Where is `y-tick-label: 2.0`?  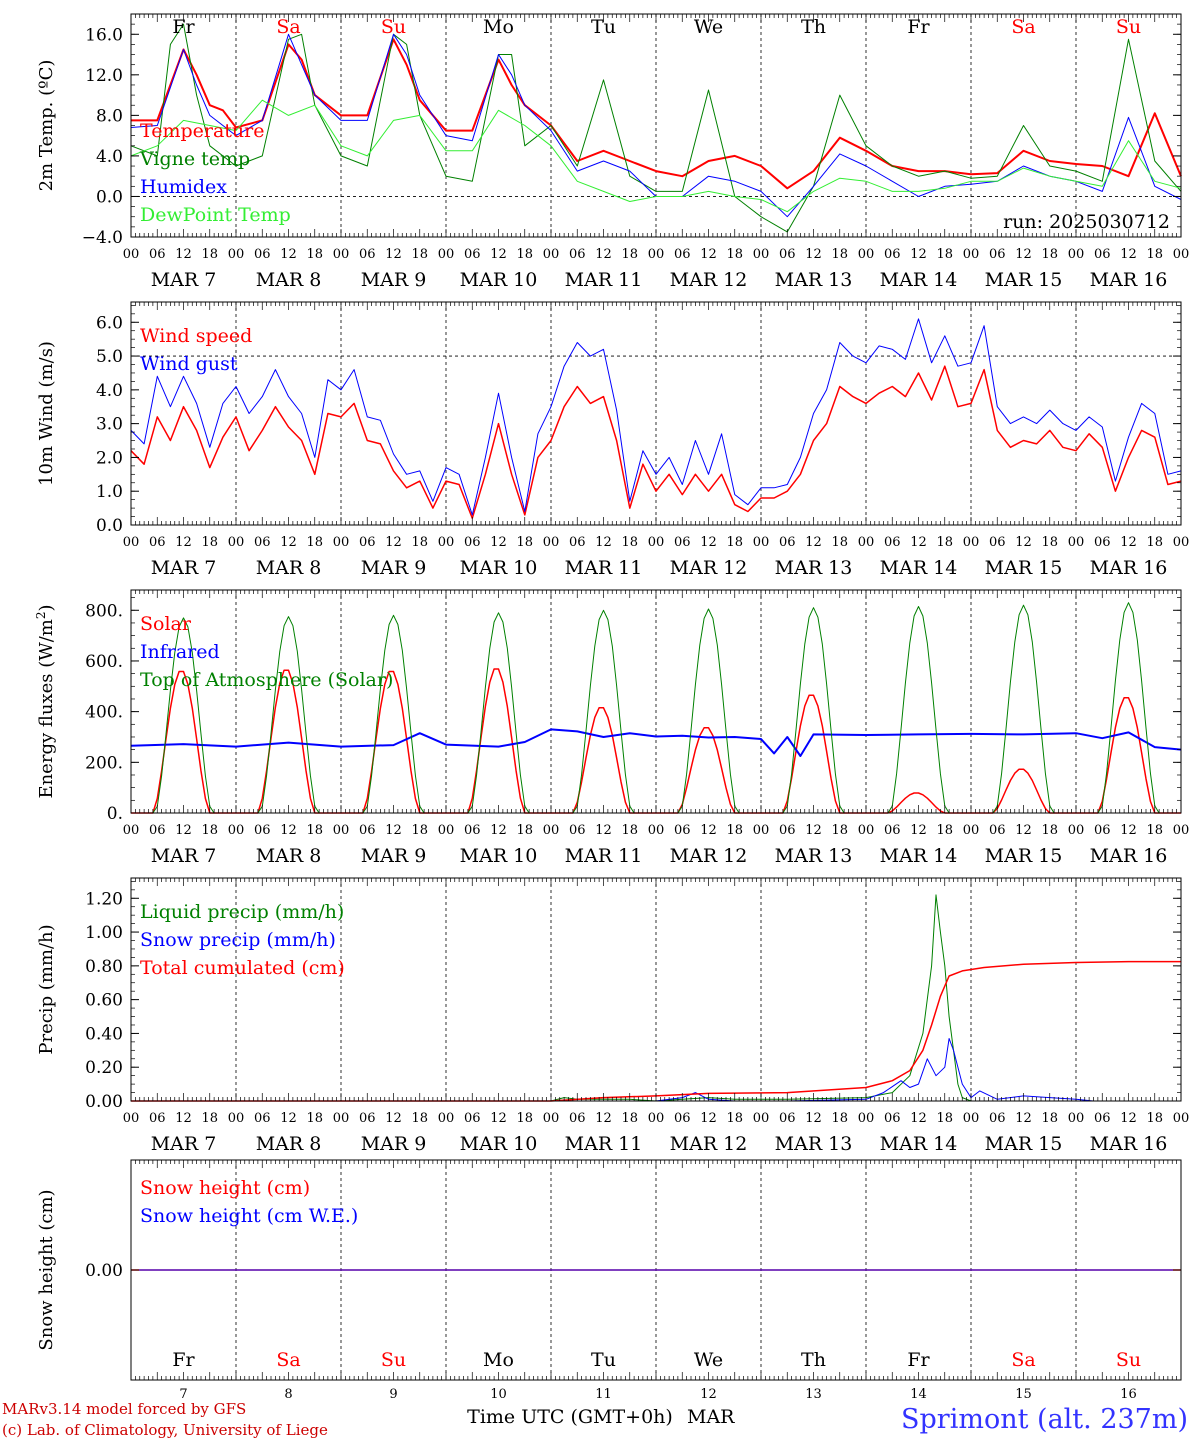 y-tick-label: 2.0 is located at coordinates (109, 458).